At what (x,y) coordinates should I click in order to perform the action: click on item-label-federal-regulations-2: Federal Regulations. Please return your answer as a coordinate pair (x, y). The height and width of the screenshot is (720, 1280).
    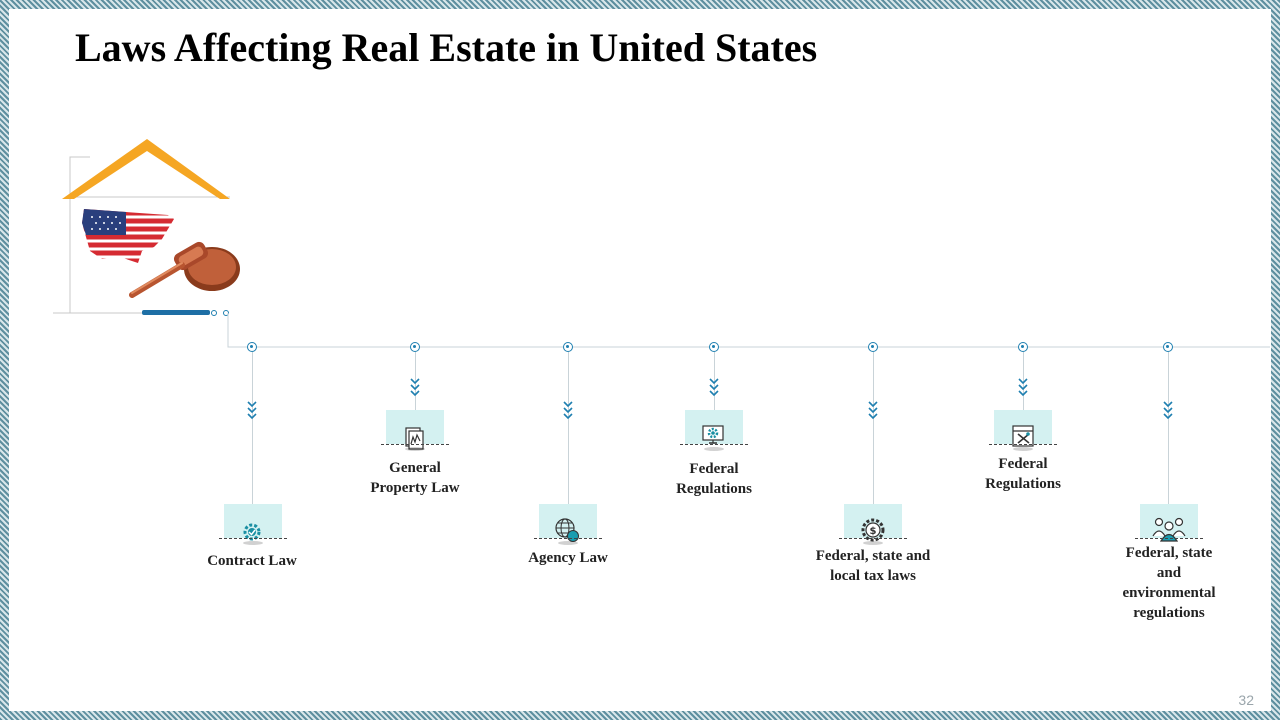
    Looking at the image, I should click on (1023, 474).